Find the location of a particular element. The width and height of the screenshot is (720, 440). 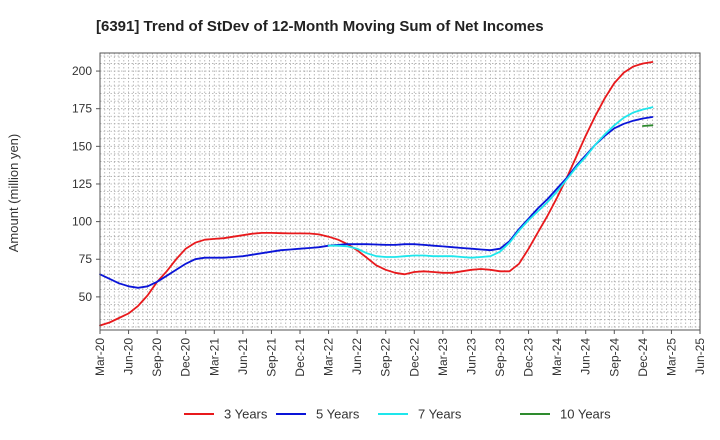

x-tick-label: Mar-24 is located at coordinates (557, 357).